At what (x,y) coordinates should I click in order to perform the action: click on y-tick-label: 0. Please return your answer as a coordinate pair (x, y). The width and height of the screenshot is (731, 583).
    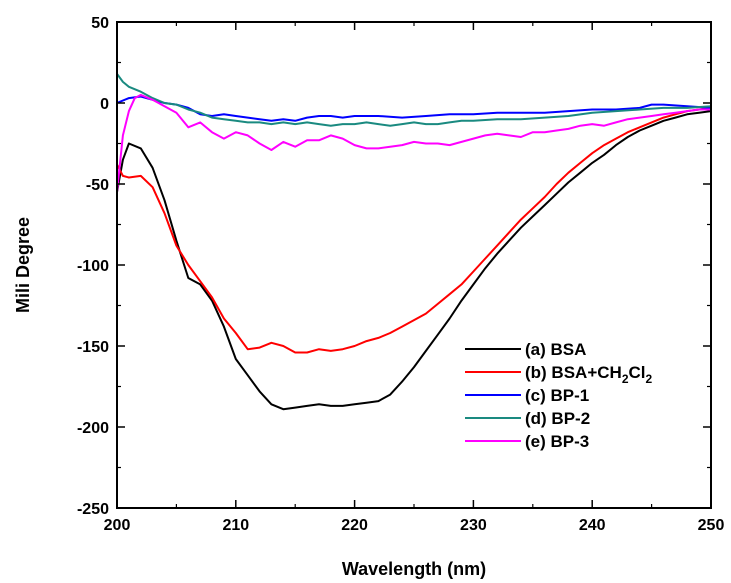
    Looking at the image, I should click on (104, 104).